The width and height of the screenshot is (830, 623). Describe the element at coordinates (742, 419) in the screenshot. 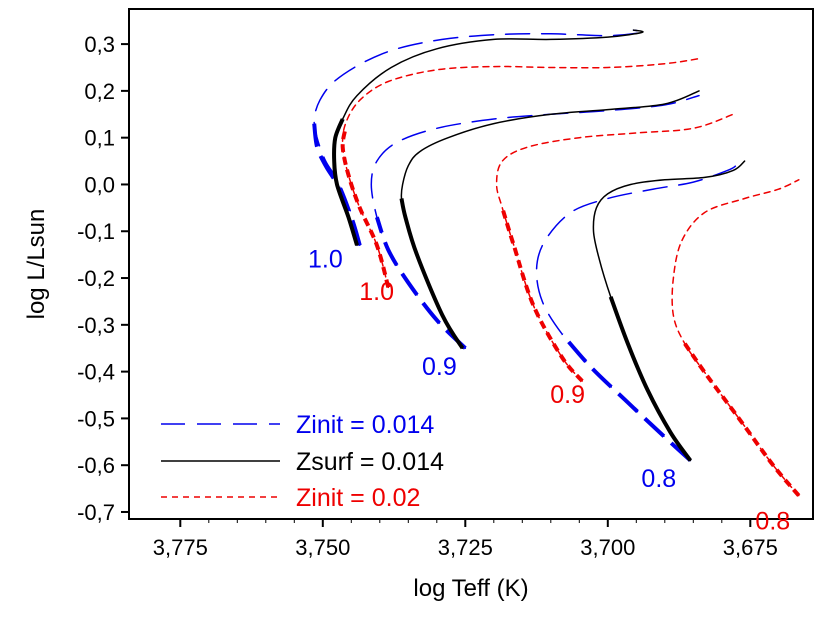

I see `track-zinit-002-08-thick-segment` at that location.